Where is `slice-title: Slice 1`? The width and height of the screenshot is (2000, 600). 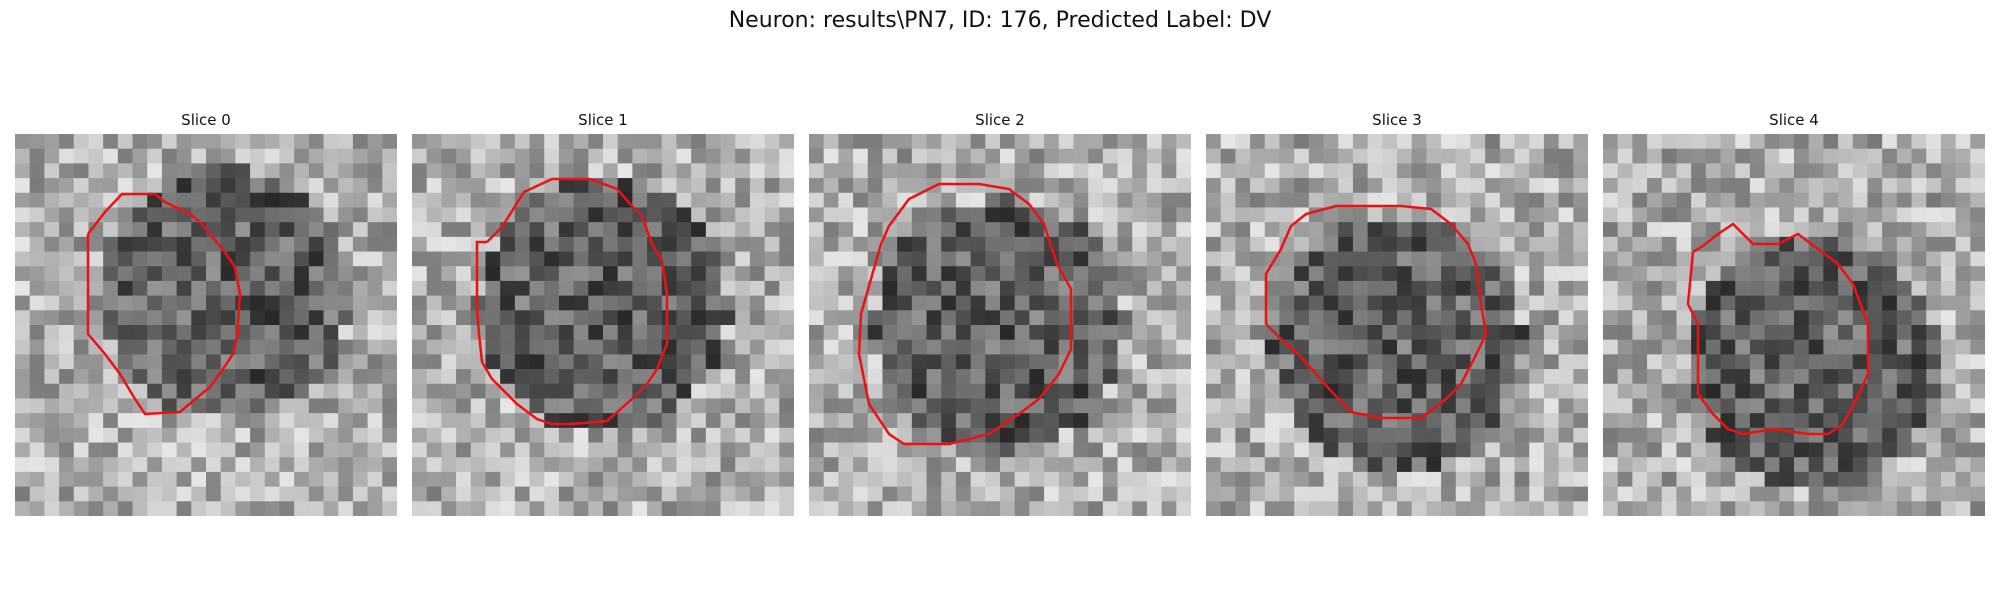
slice-title: Slice 1 is located at coordinates (603, 120).